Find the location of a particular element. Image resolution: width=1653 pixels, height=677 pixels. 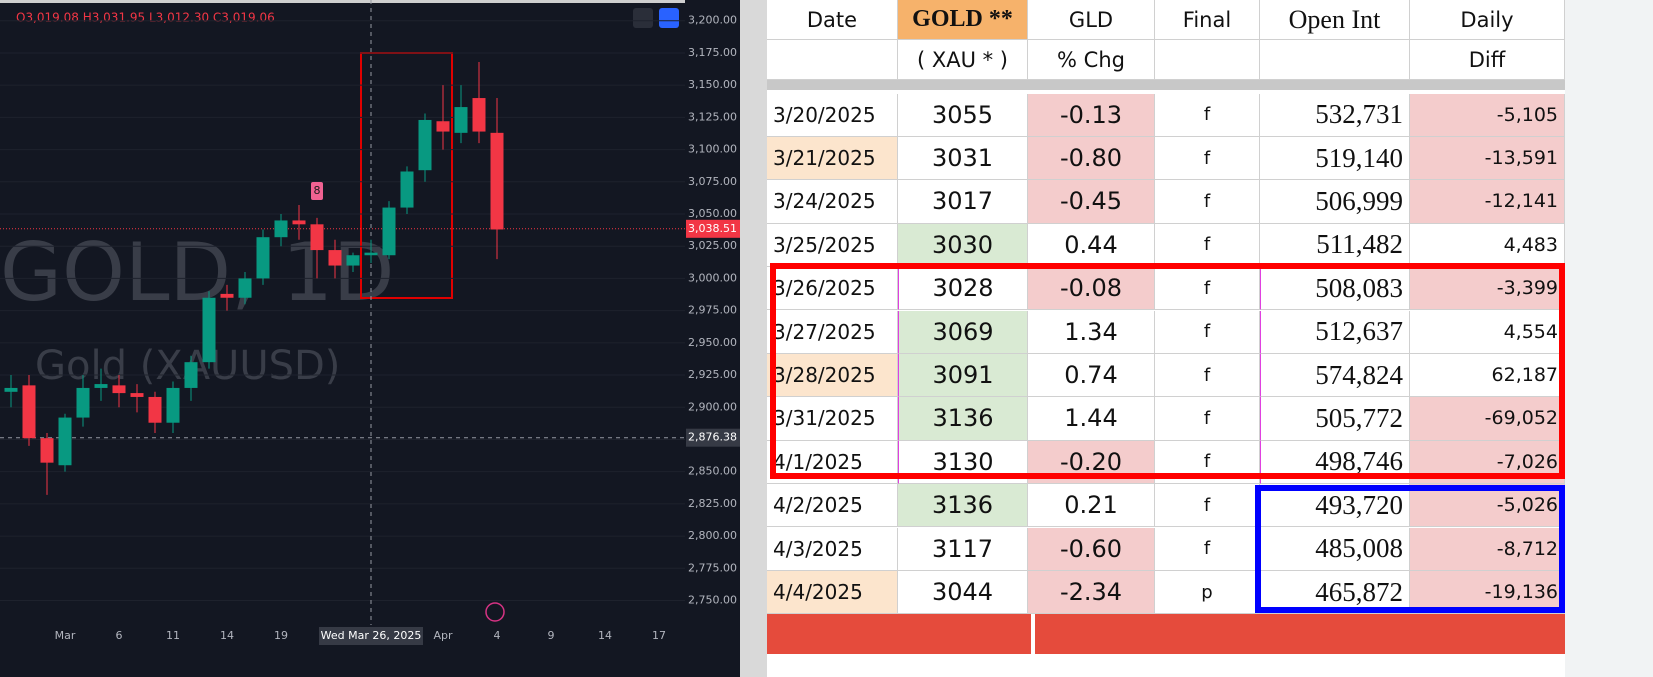

cell: 3091 is located at coordinates (963, 375).